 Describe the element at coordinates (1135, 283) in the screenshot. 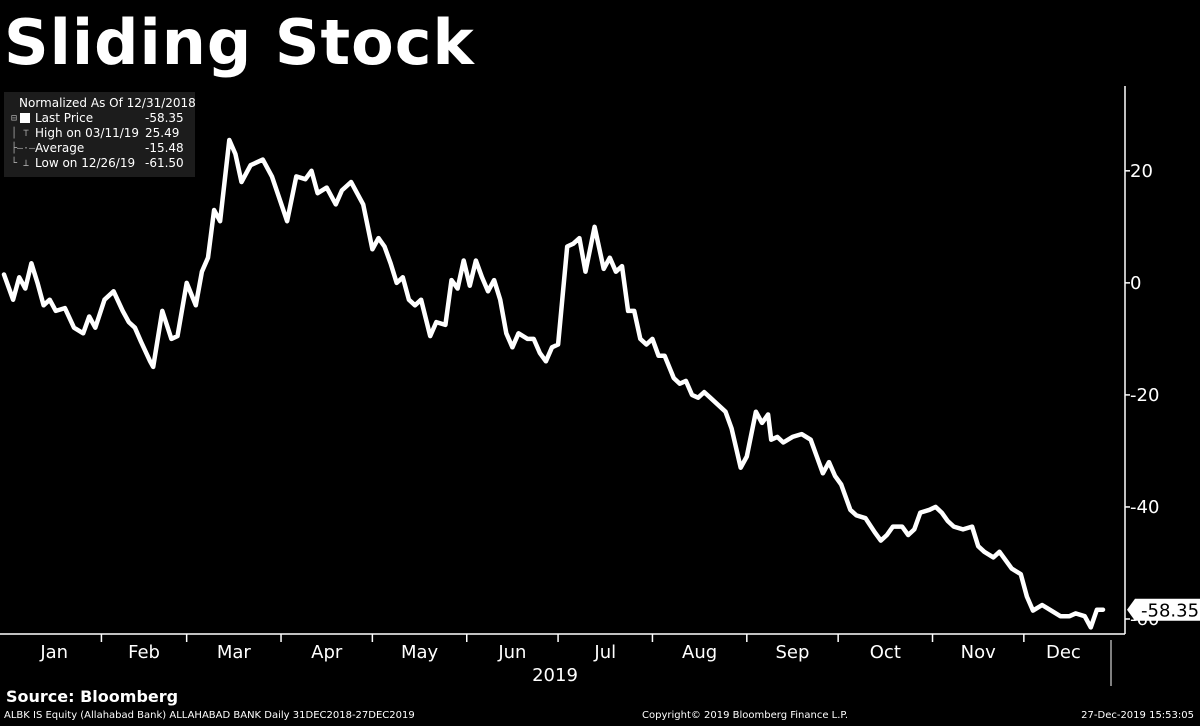

I see `y-tick-label: 0` at that location.